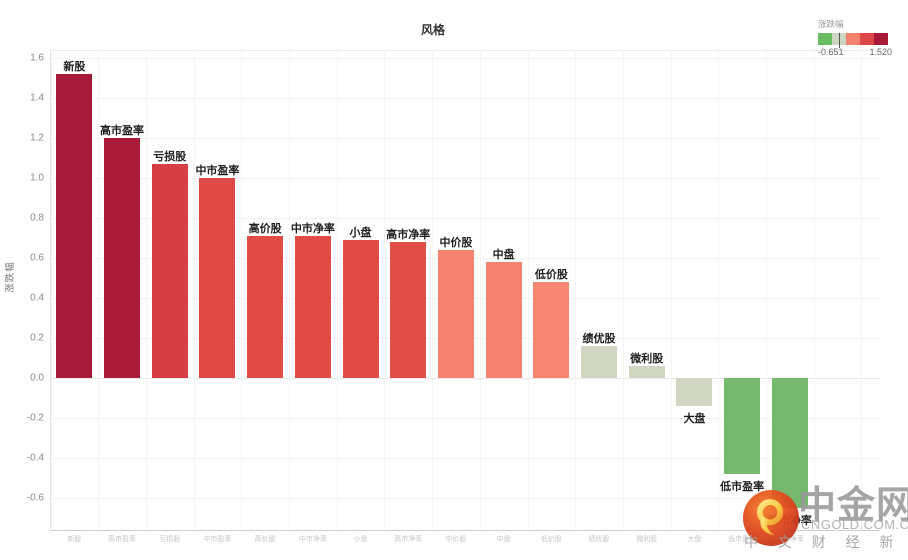 The width and height of the screenshot is (908, 560). What do you see at coordinates (599, 539) in the screenshot?
I see `x-tick-label: 绩优股` at bounding box center [599, 539].